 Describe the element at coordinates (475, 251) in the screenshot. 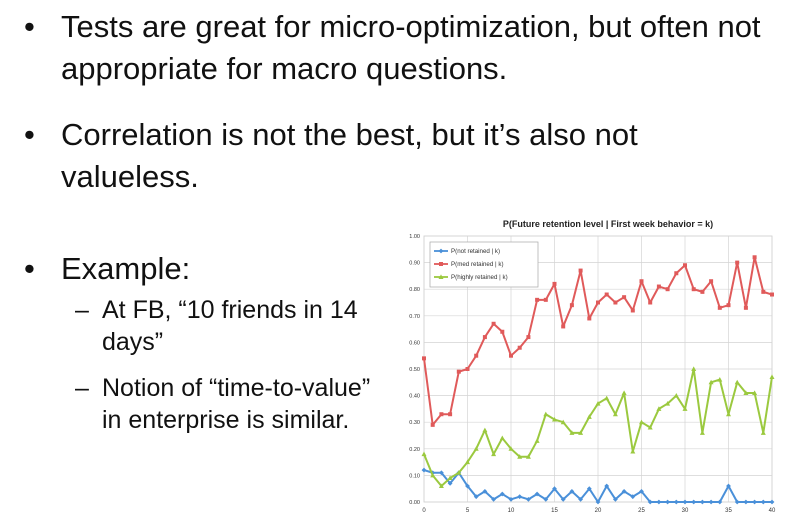

I see `legend-entry: P(not retained | k)` at that location.